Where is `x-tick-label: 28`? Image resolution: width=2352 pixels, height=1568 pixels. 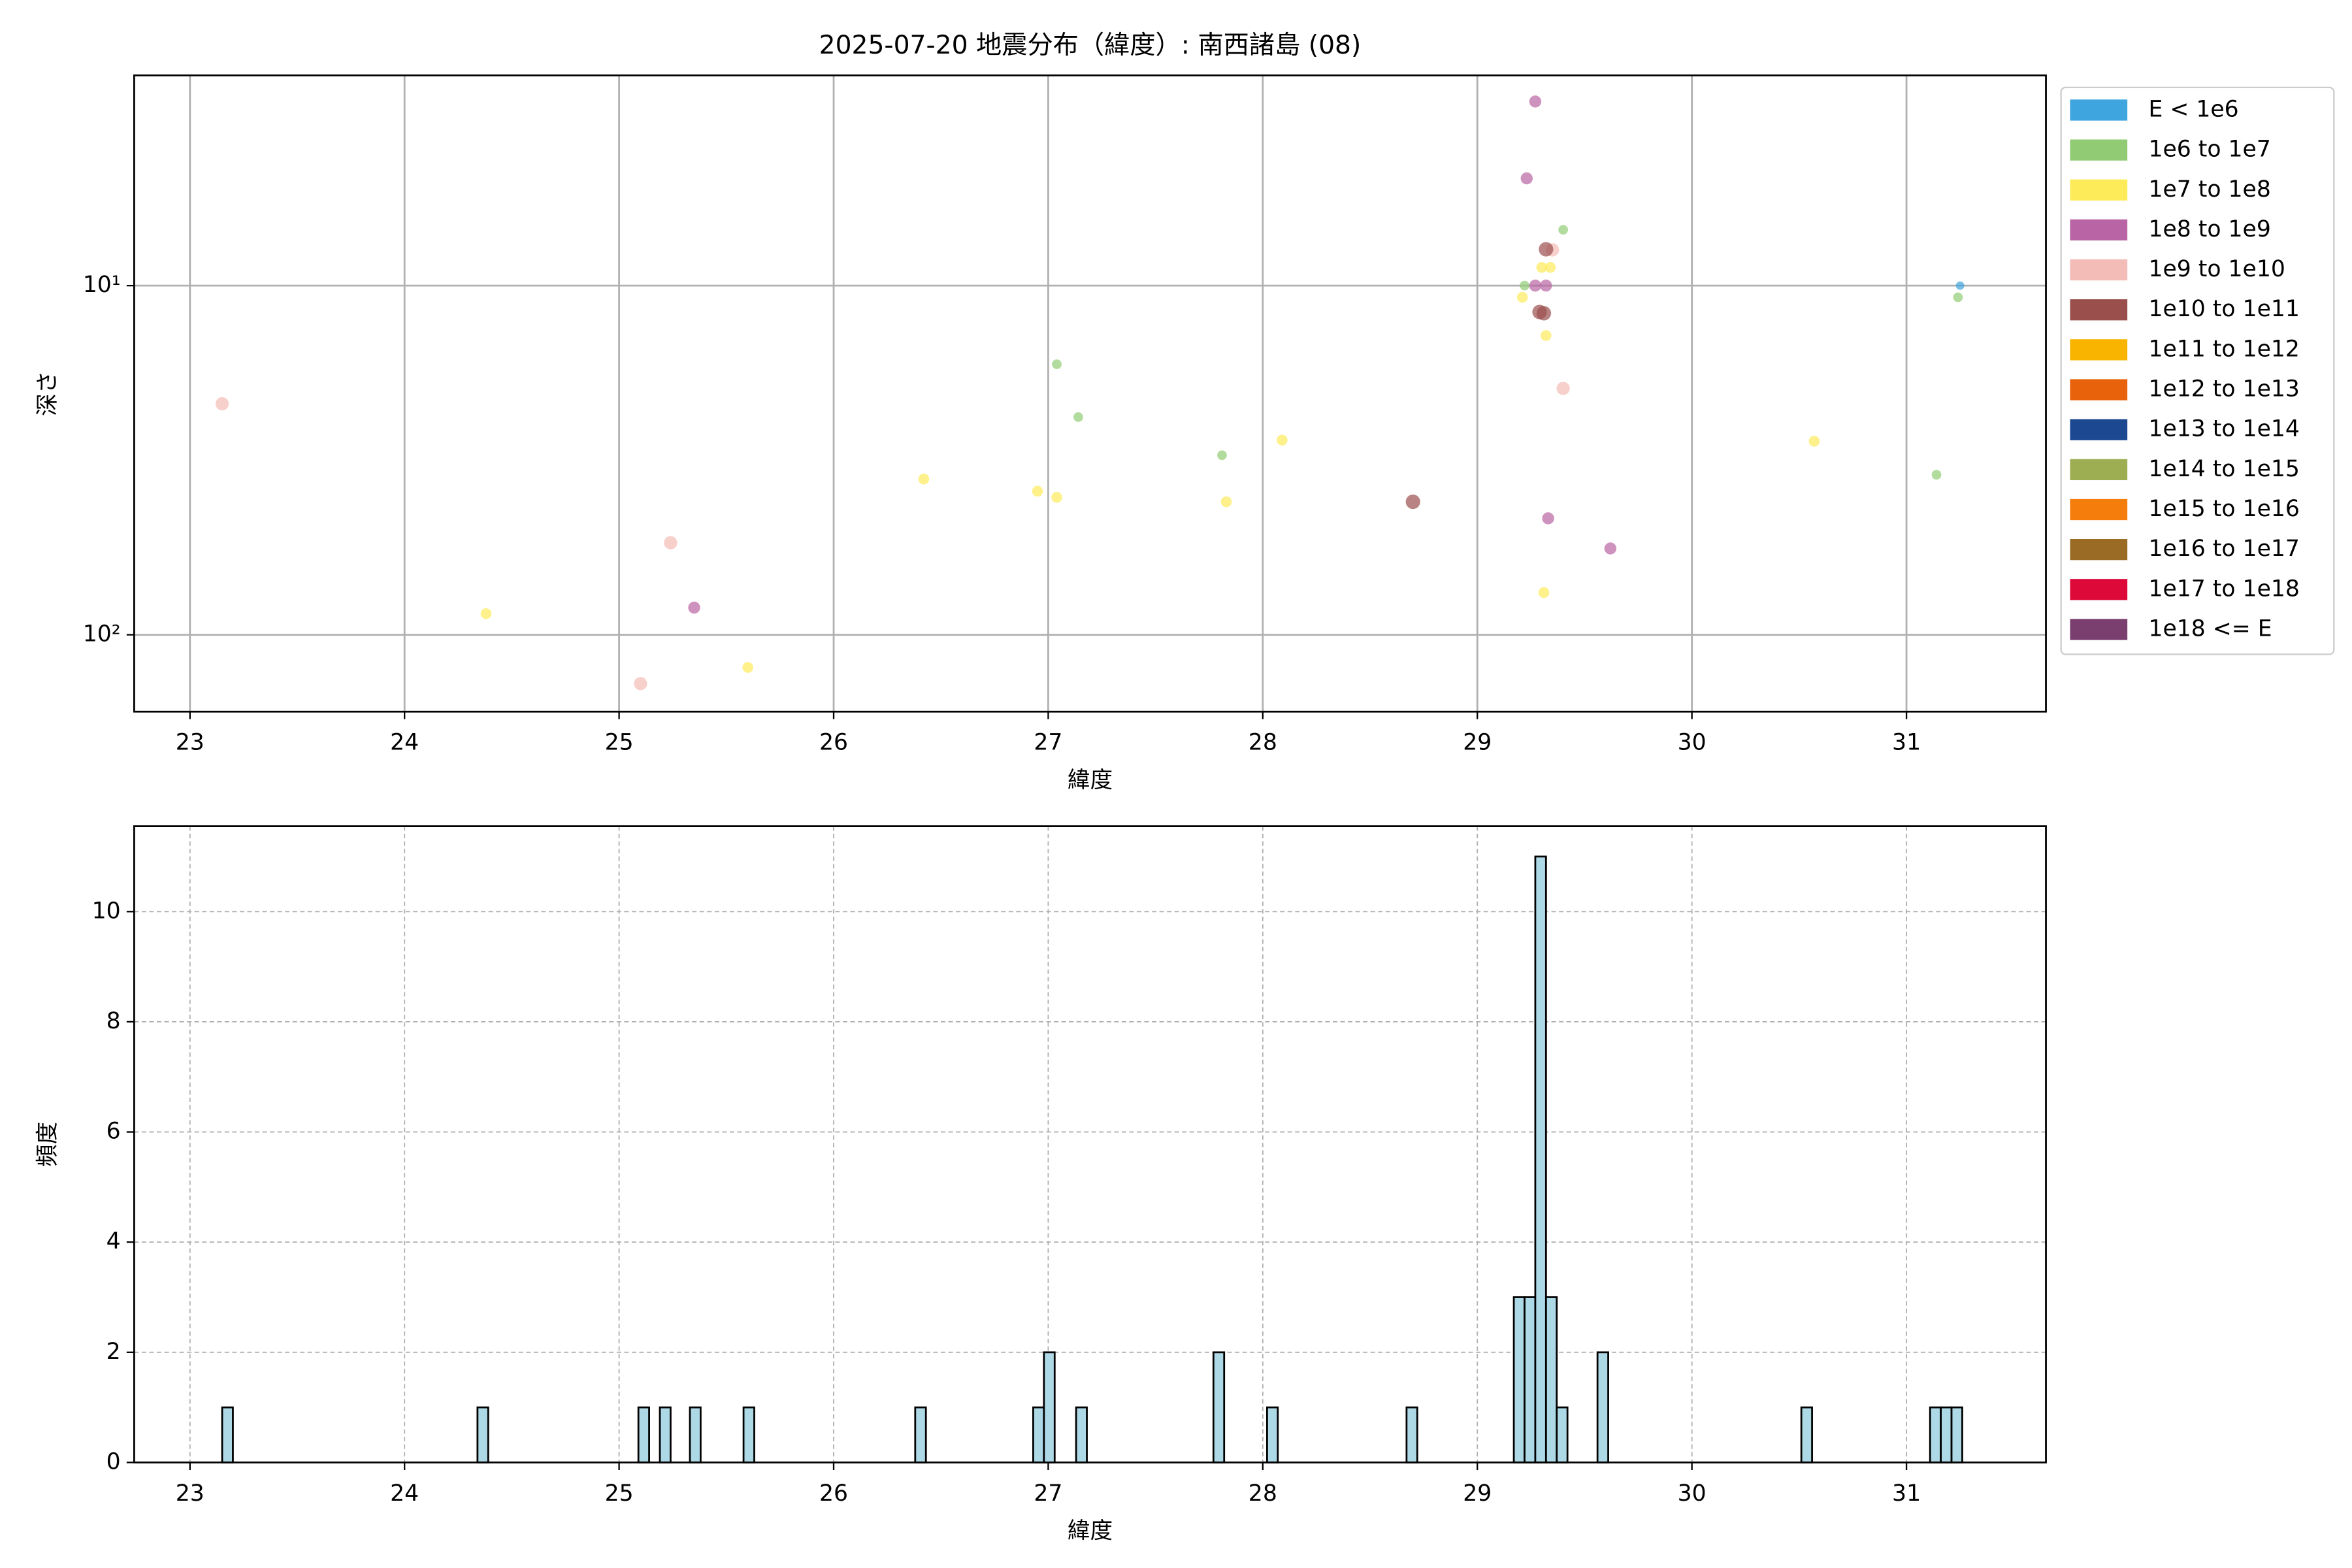
x-tick-label: 28 is located at coordinates (1263, 1493).